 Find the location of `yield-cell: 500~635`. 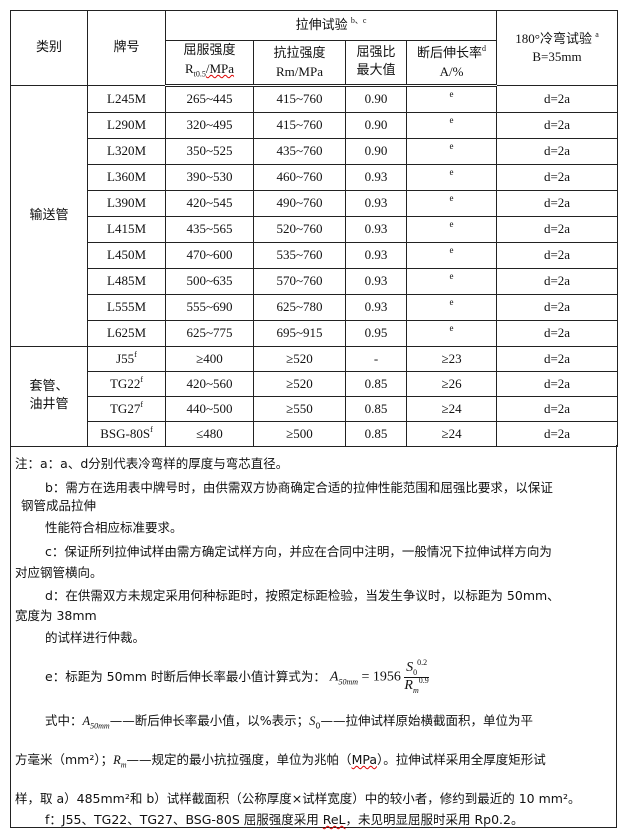

yield-cell: 500~635 is located at coordinates (209, 281).